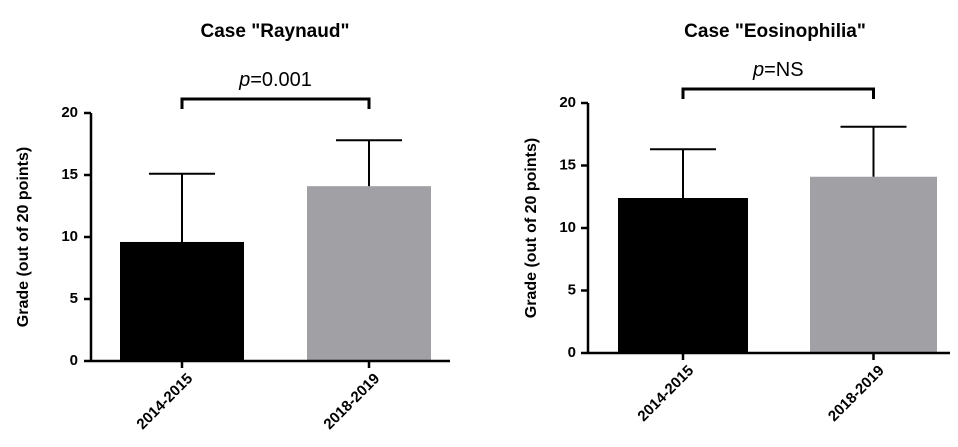 This screenshot has height=447, width=958. I want to click on p-value: =0.001, so click(281, 80).